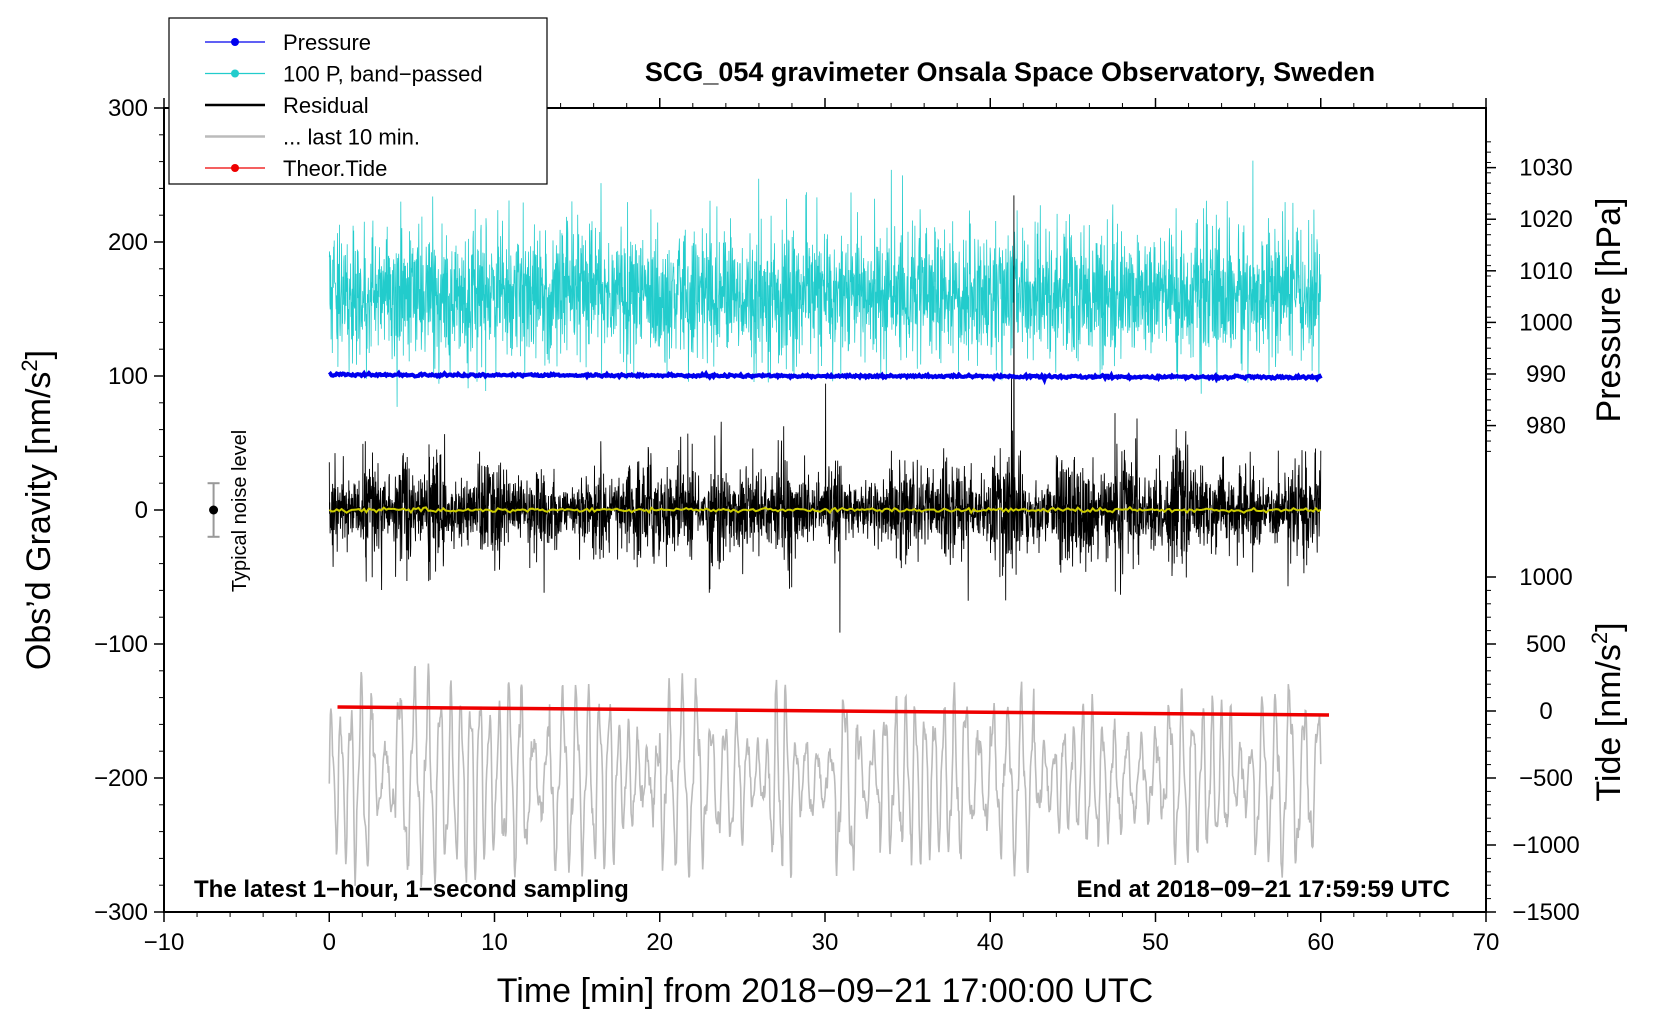  What do you see at coordinates (1545, 271) in the screenshot?
I see `pressure-tick-label: 1010` at bounding box center [1545, 271].